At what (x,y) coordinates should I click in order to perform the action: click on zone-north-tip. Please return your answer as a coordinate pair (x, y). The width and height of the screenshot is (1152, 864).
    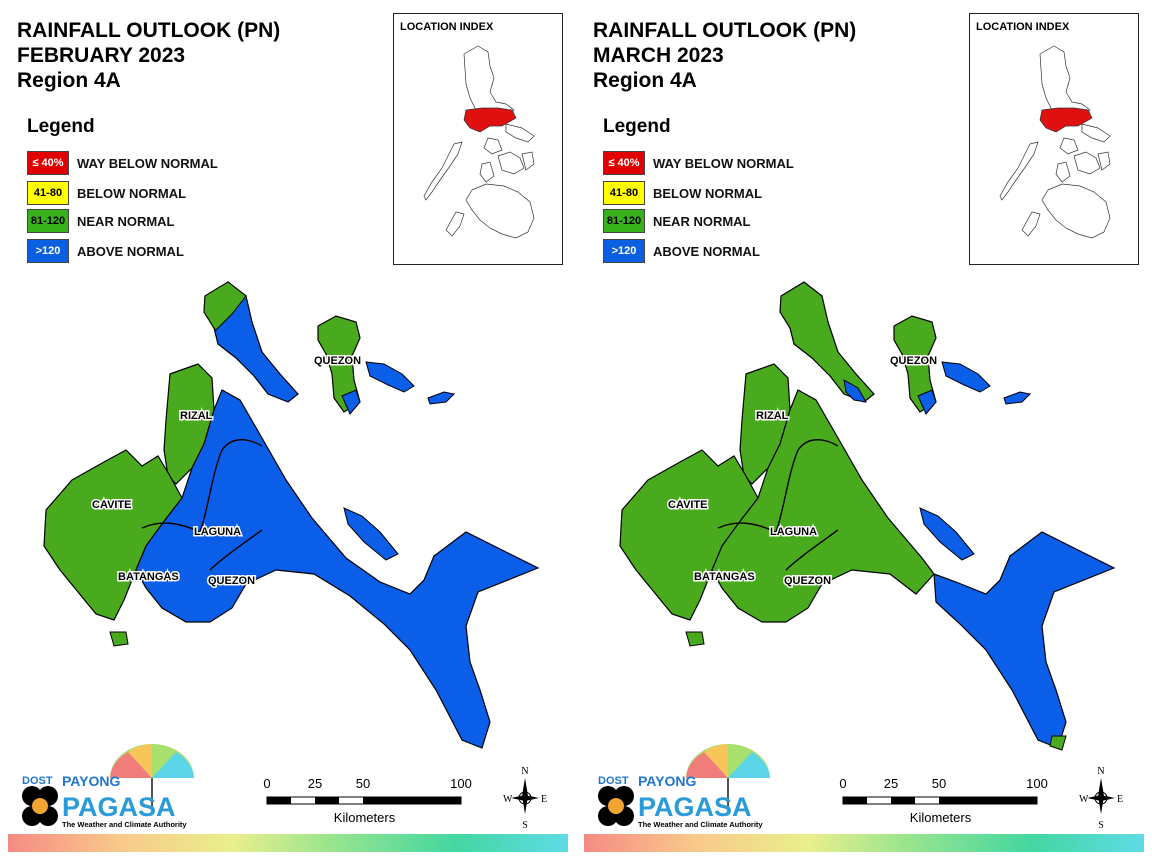
    Looking at the image, I should click on (225, 306).